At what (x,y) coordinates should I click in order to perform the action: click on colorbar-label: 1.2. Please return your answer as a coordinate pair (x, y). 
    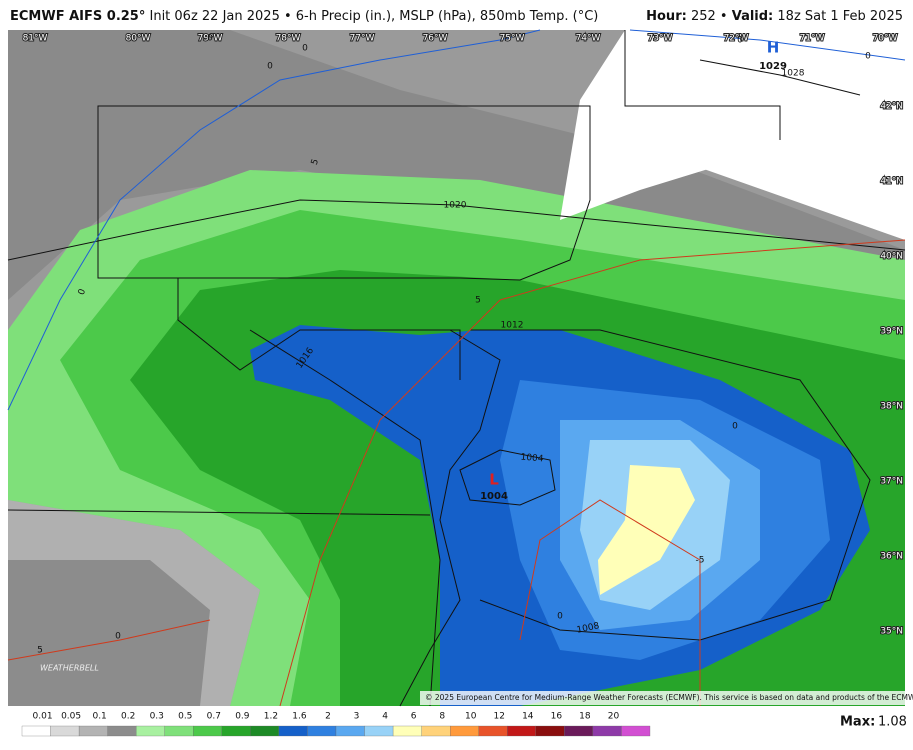
    Looking at the image, I should click on (271, 717).